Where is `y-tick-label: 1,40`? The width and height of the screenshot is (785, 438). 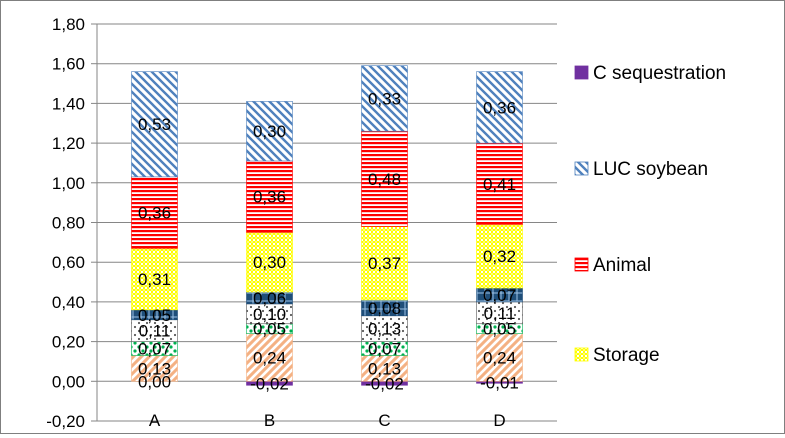
y-tick-label: 1,40 is located at coordinates (68, 103).